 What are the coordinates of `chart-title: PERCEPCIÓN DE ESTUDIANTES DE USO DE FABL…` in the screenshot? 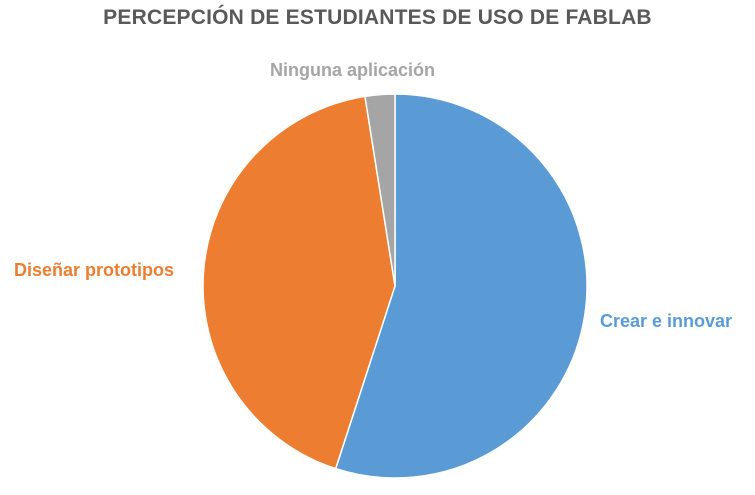 It's located at (377, 17).